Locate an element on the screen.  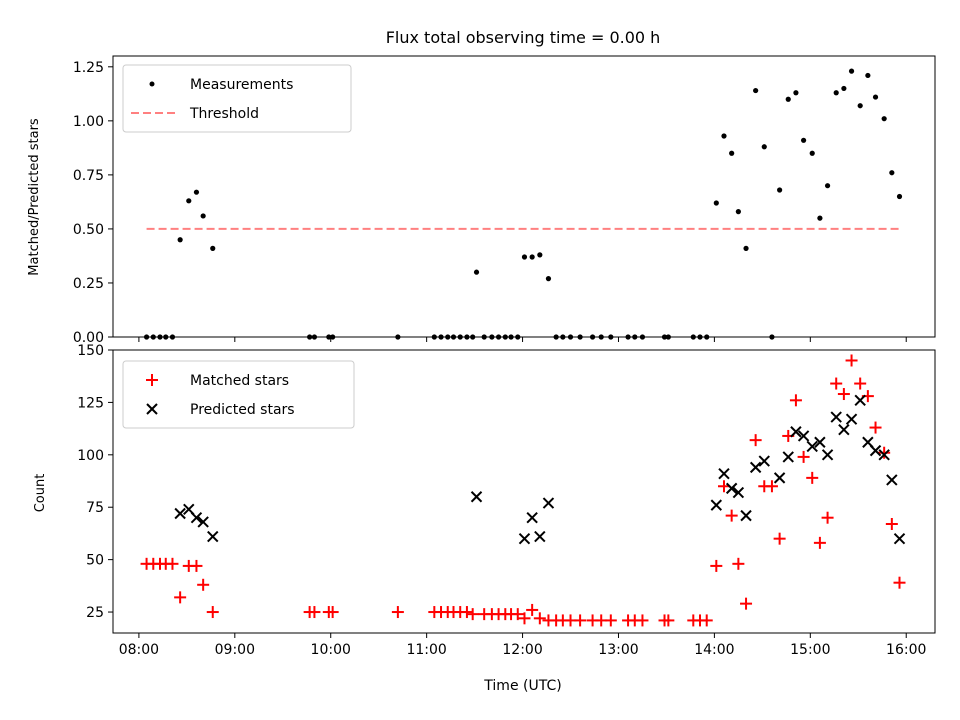
top-legend: Measurements Threshold is located at coordinates (237, 98).